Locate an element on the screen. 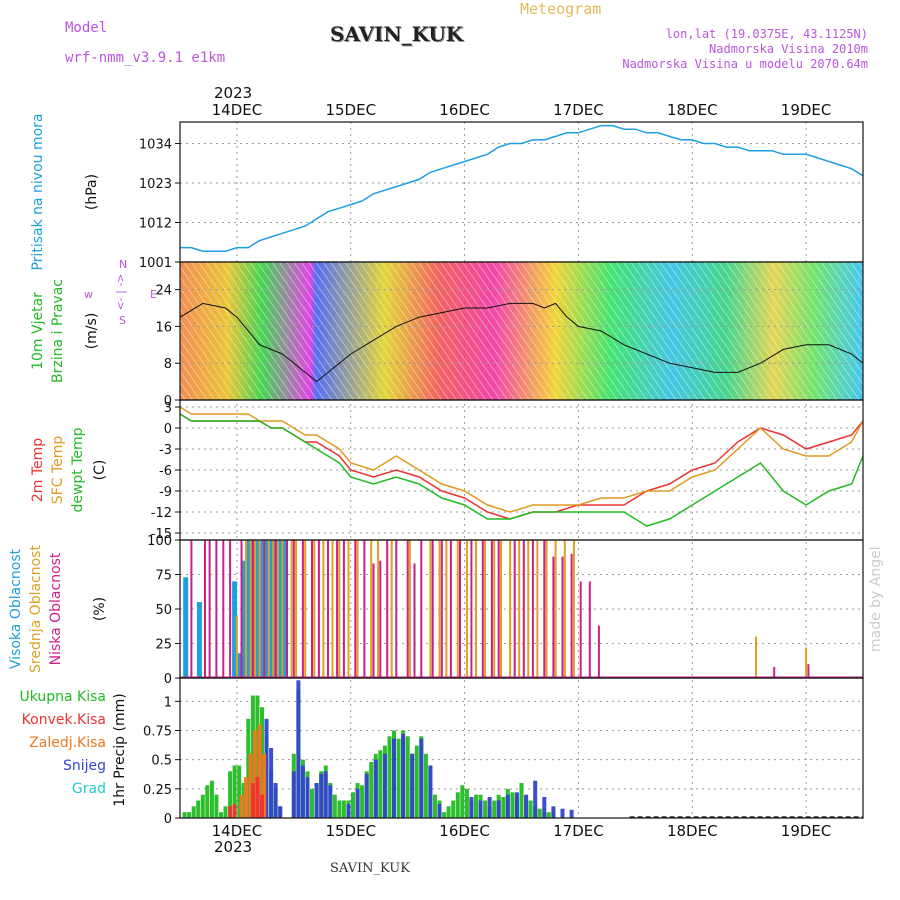  top-day-label: 19DEC is located at coordinates (806, 110).